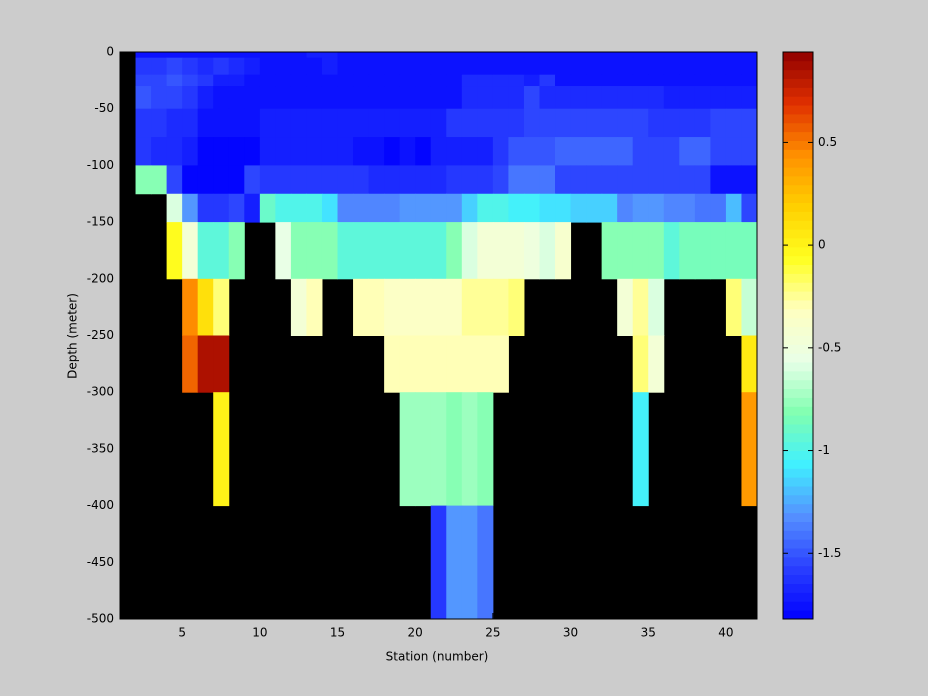 The width and height of the screenshot is (928, 696). Describe the element at coordinates (100, 165) in the screenshot. I see `y-tick-label: -100` at that location.